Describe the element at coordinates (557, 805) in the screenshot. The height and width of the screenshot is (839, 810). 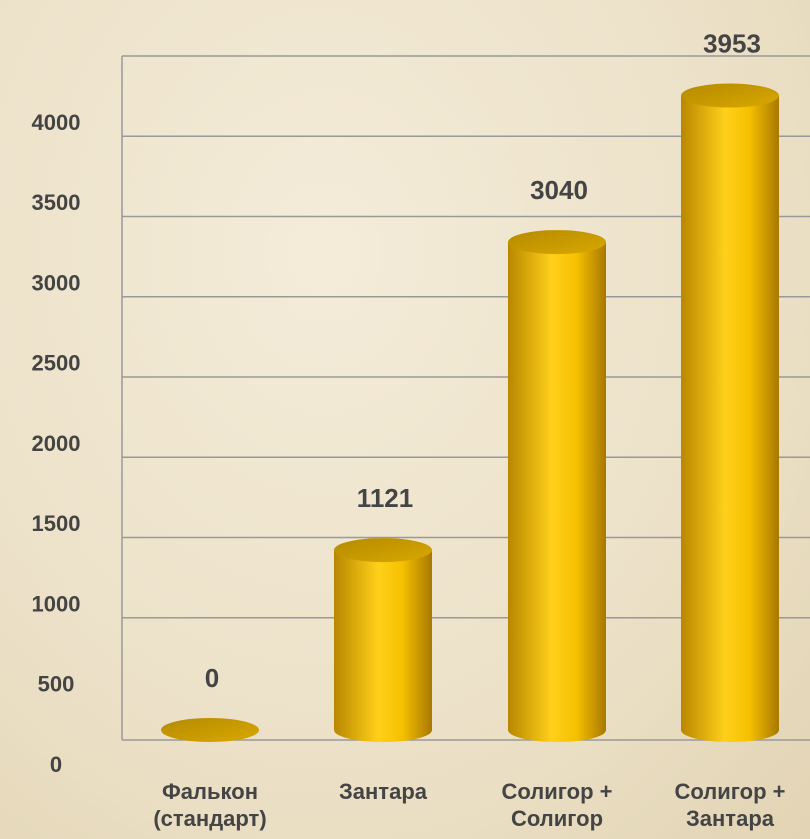
I see `x-tick-label: Солигор + Солигор` at that location.